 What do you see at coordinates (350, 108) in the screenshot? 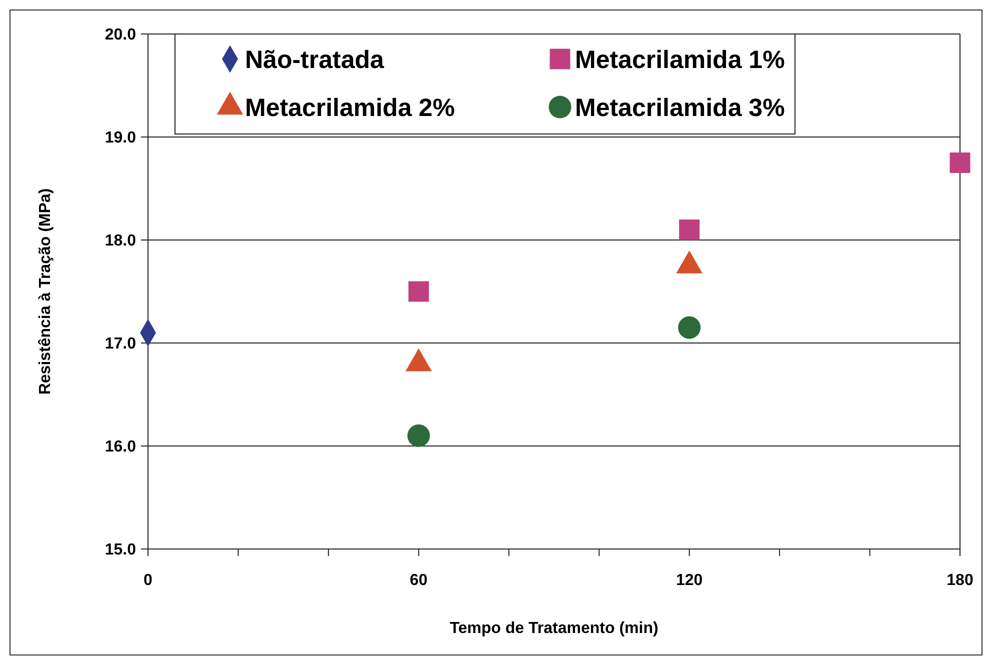
I see `legend-label: Metacrilamida 2%` at bounding box center [350, 108].